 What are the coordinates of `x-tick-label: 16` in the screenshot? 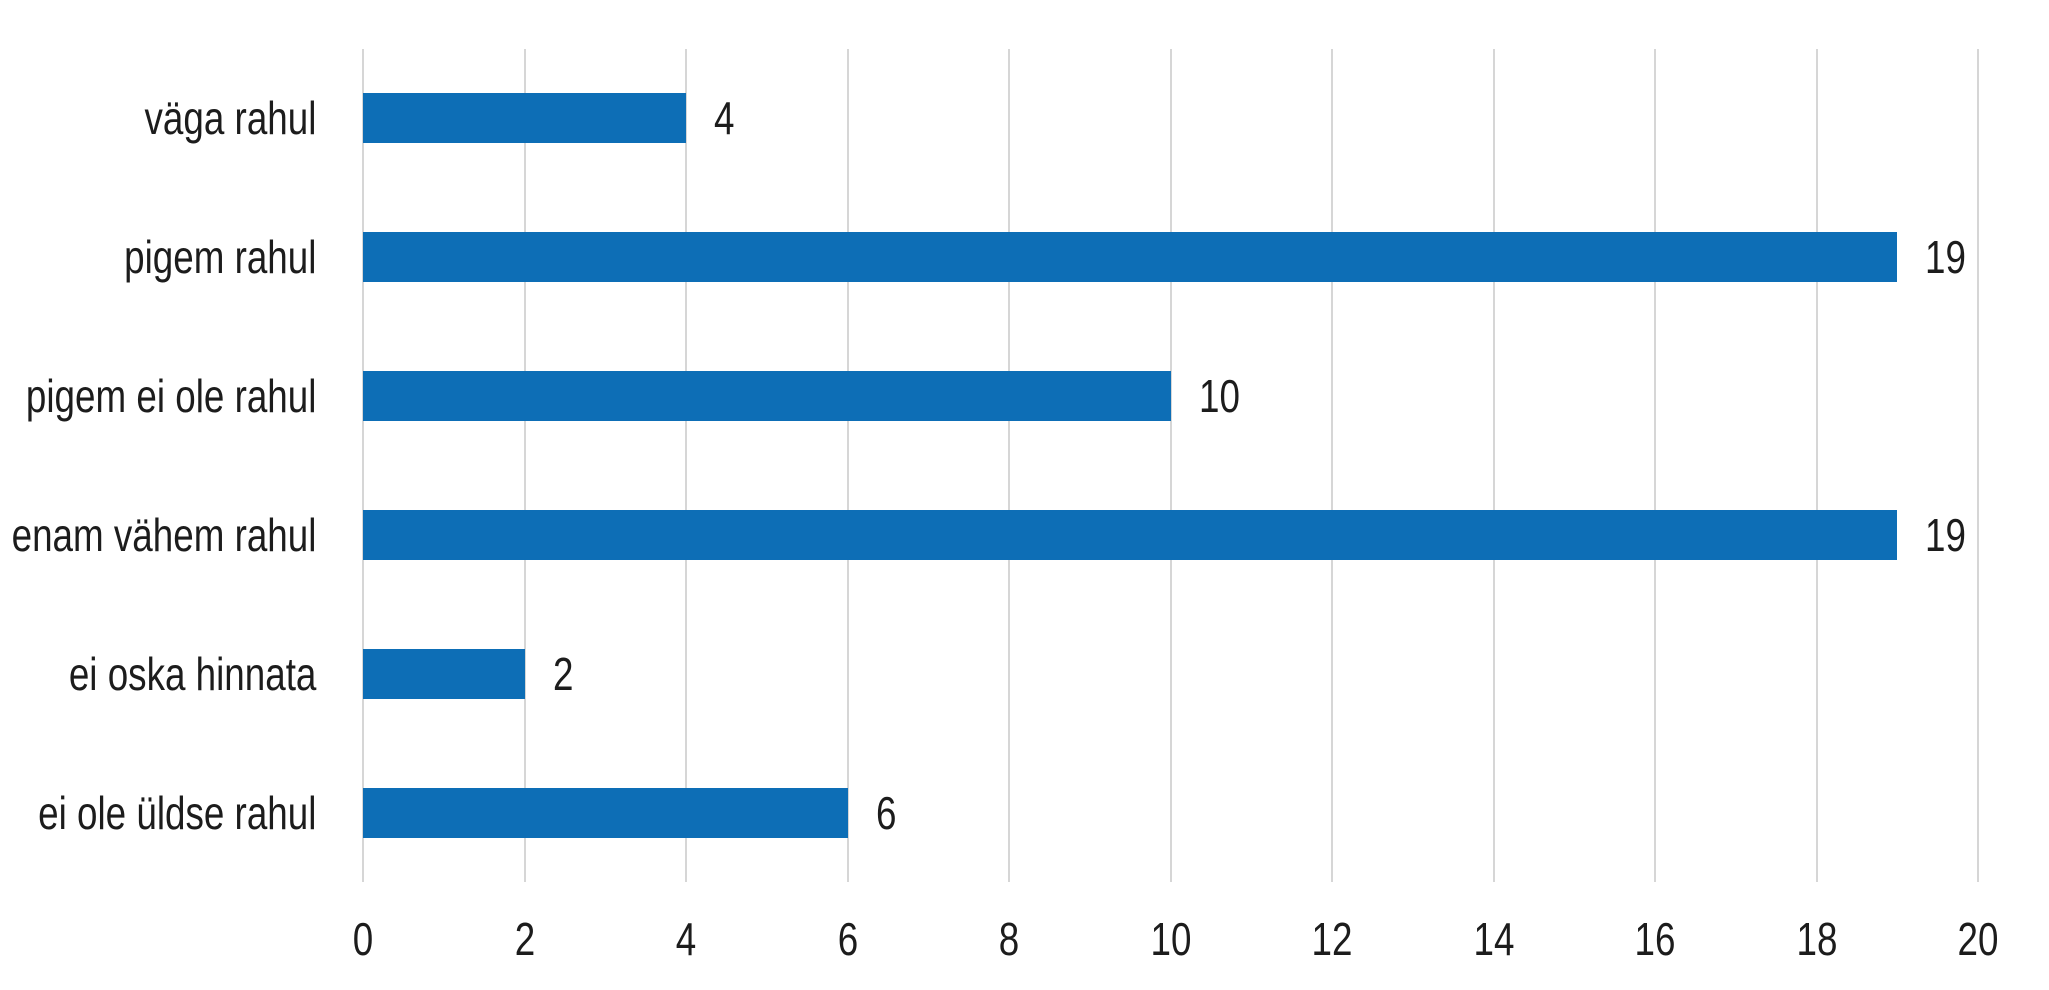 It's located at (1655, 939).